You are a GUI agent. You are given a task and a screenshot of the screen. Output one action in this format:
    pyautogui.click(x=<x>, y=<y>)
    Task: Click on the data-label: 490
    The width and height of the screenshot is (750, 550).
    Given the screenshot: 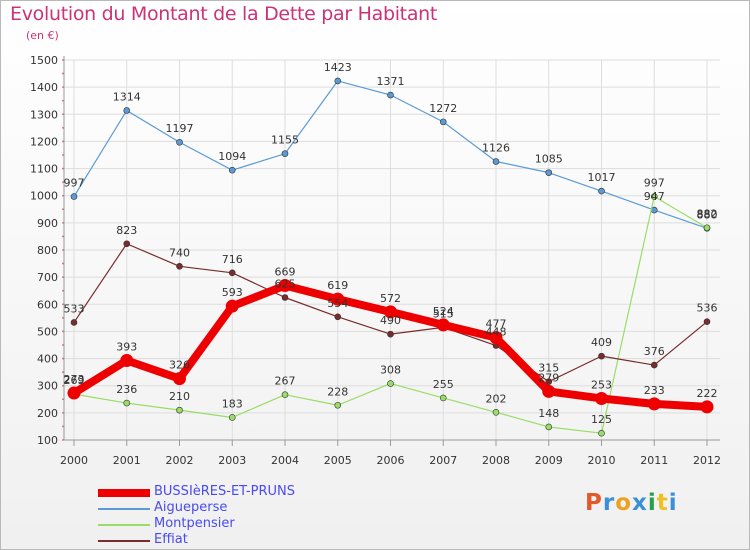 What is the action you would take?
    pyautogui.click(x=390, y=320)
    